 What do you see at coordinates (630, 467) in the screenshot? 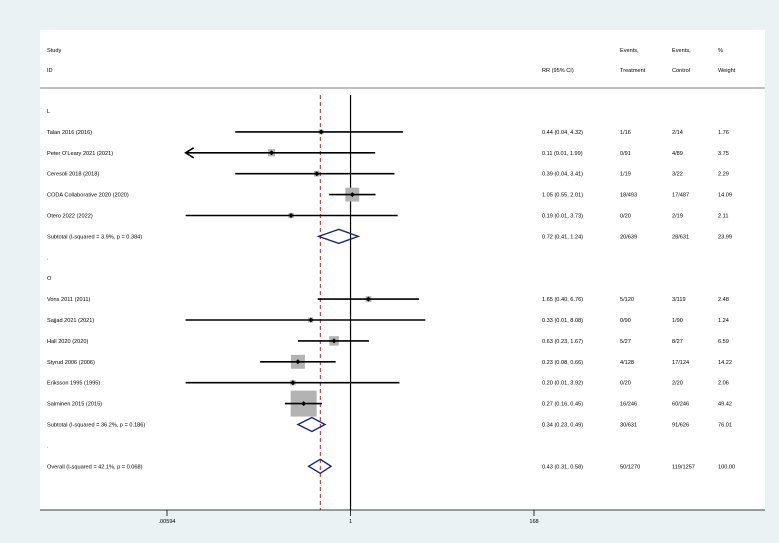
I see `events-treatment-overall-i-squared-42-1-p-0-068: 50/1270` at bounding box center [630, 467].